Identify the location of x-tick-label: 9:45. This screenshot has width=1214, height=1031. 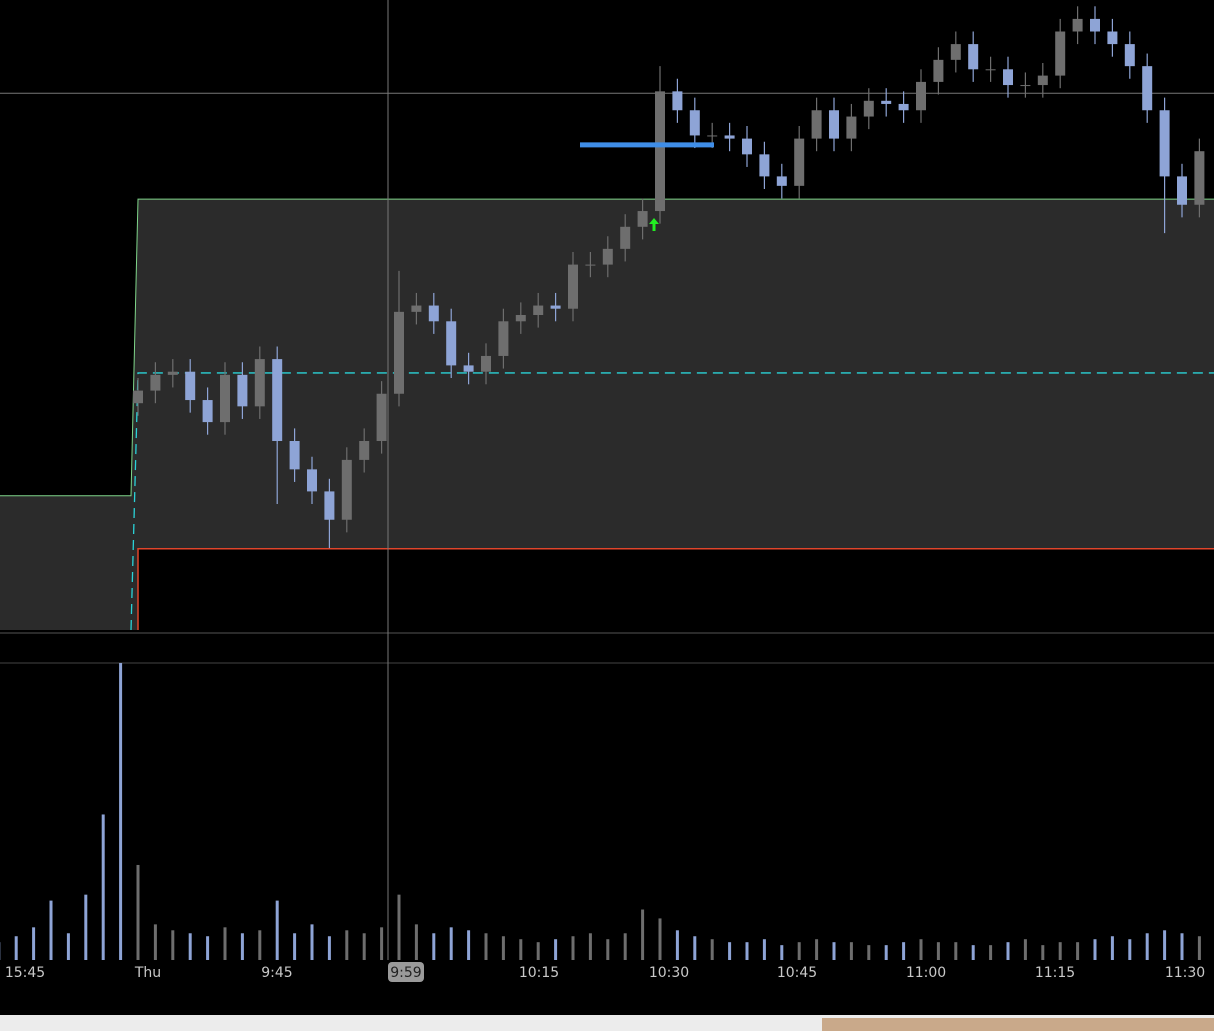
(276, 973).